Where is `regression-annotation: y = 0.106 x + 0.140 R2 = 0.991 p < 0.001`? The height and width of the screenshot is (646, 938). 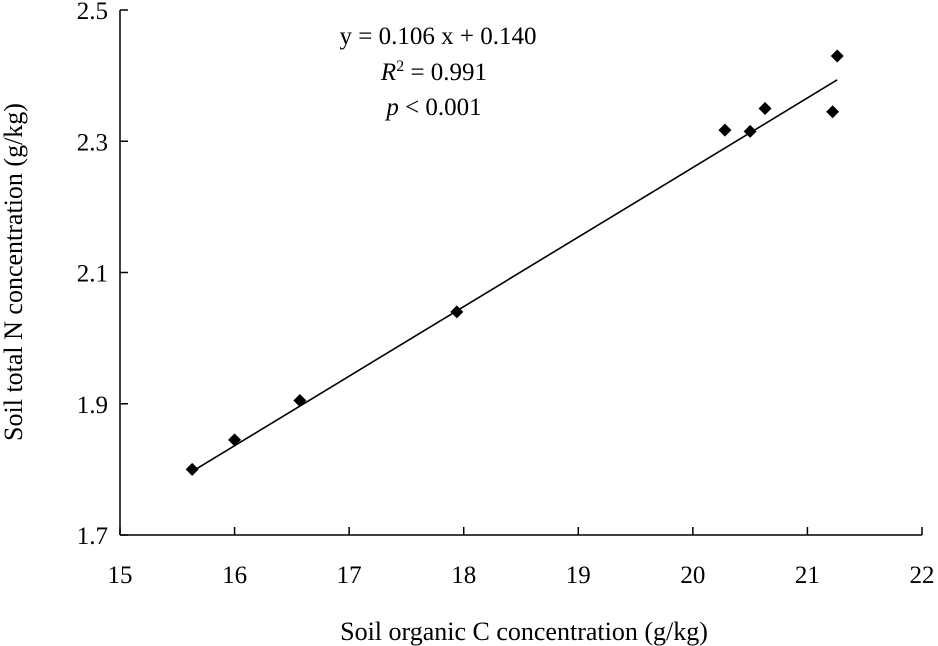
regression-annotation: y = 0.106 x + 0.140 R2 = 0.991 p < 0.001 is located at coordinates (438, 72).